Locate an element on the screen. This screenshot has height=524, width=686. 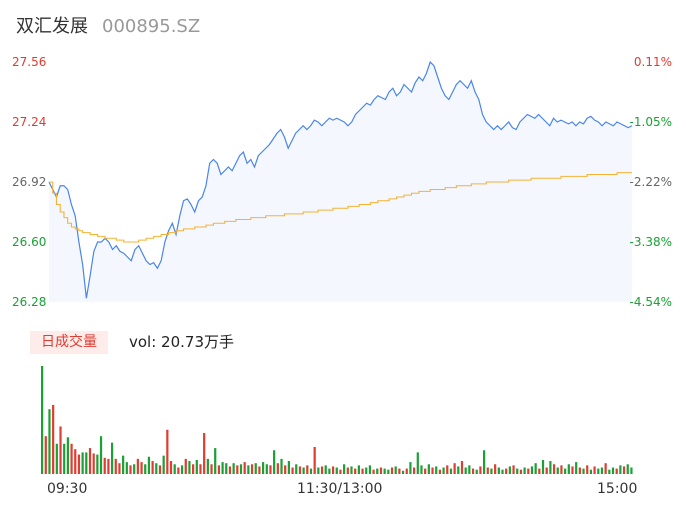
percent-tick-label: -4.54% is located at coordinates (650, 302).